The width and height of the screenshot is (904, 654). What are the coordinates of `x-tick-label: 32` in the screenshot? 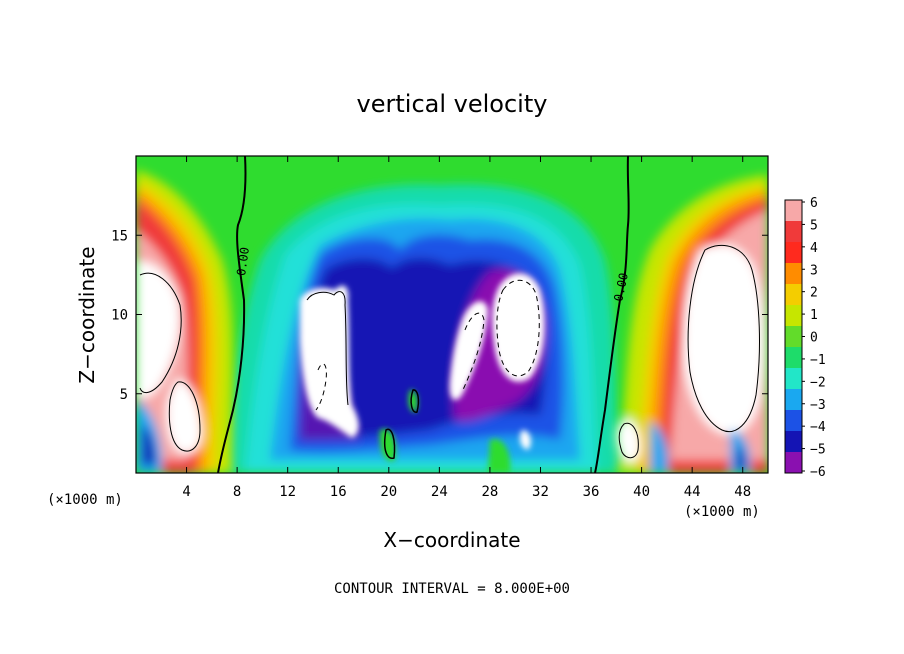 It's located at (540, 492).